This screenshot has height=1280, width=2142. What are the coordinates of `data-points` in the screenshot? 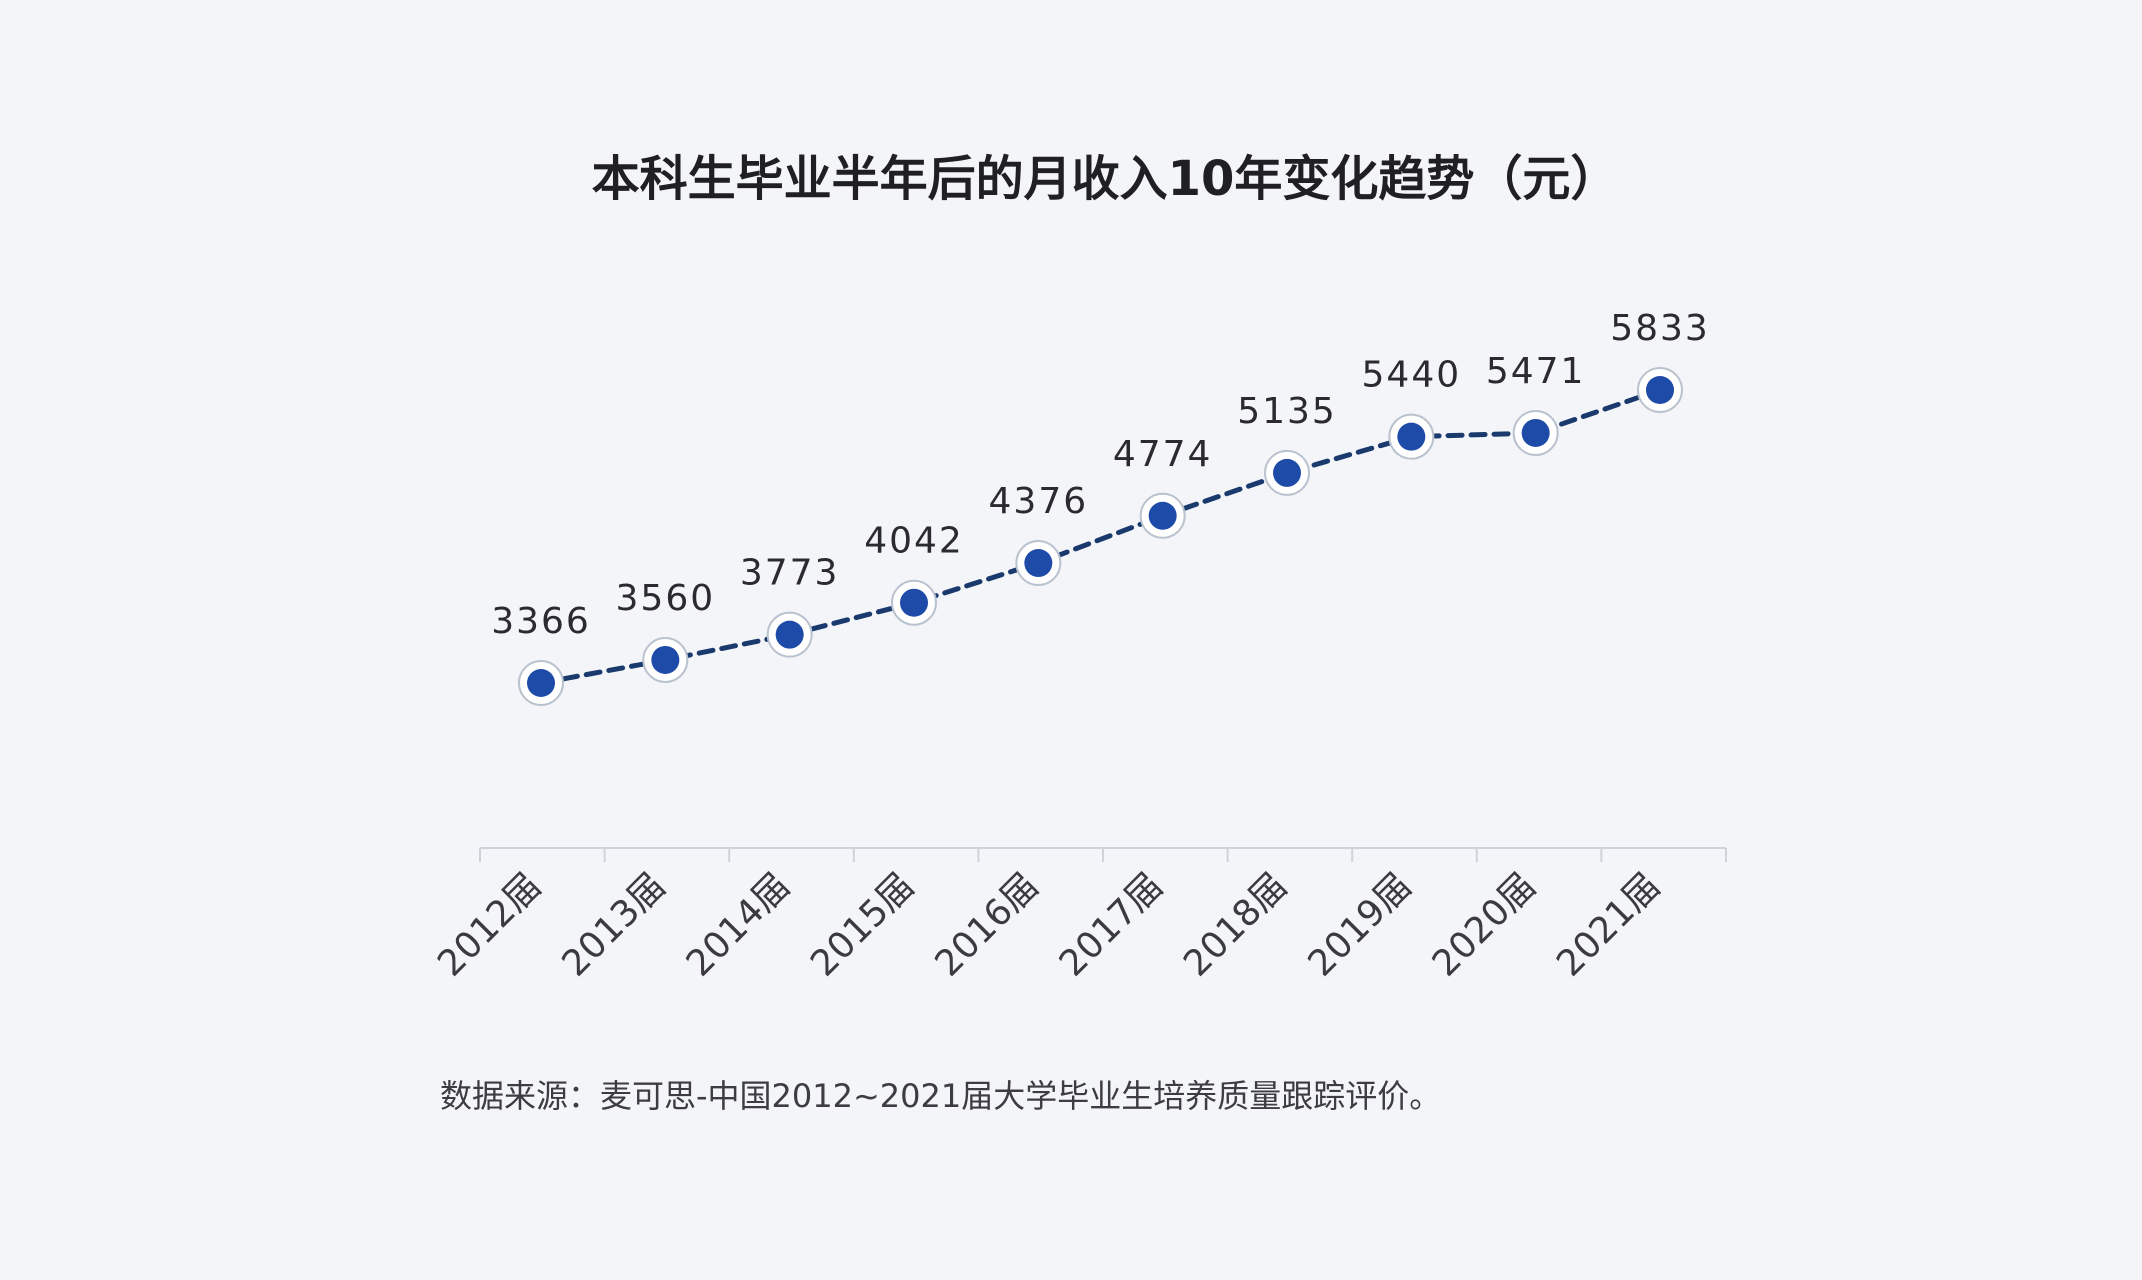 It's located at (1100, 536).